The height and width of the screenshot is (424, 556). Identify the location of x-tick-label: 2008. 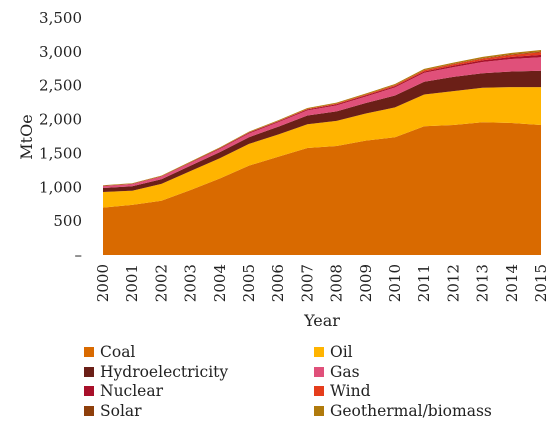
(337, 283).